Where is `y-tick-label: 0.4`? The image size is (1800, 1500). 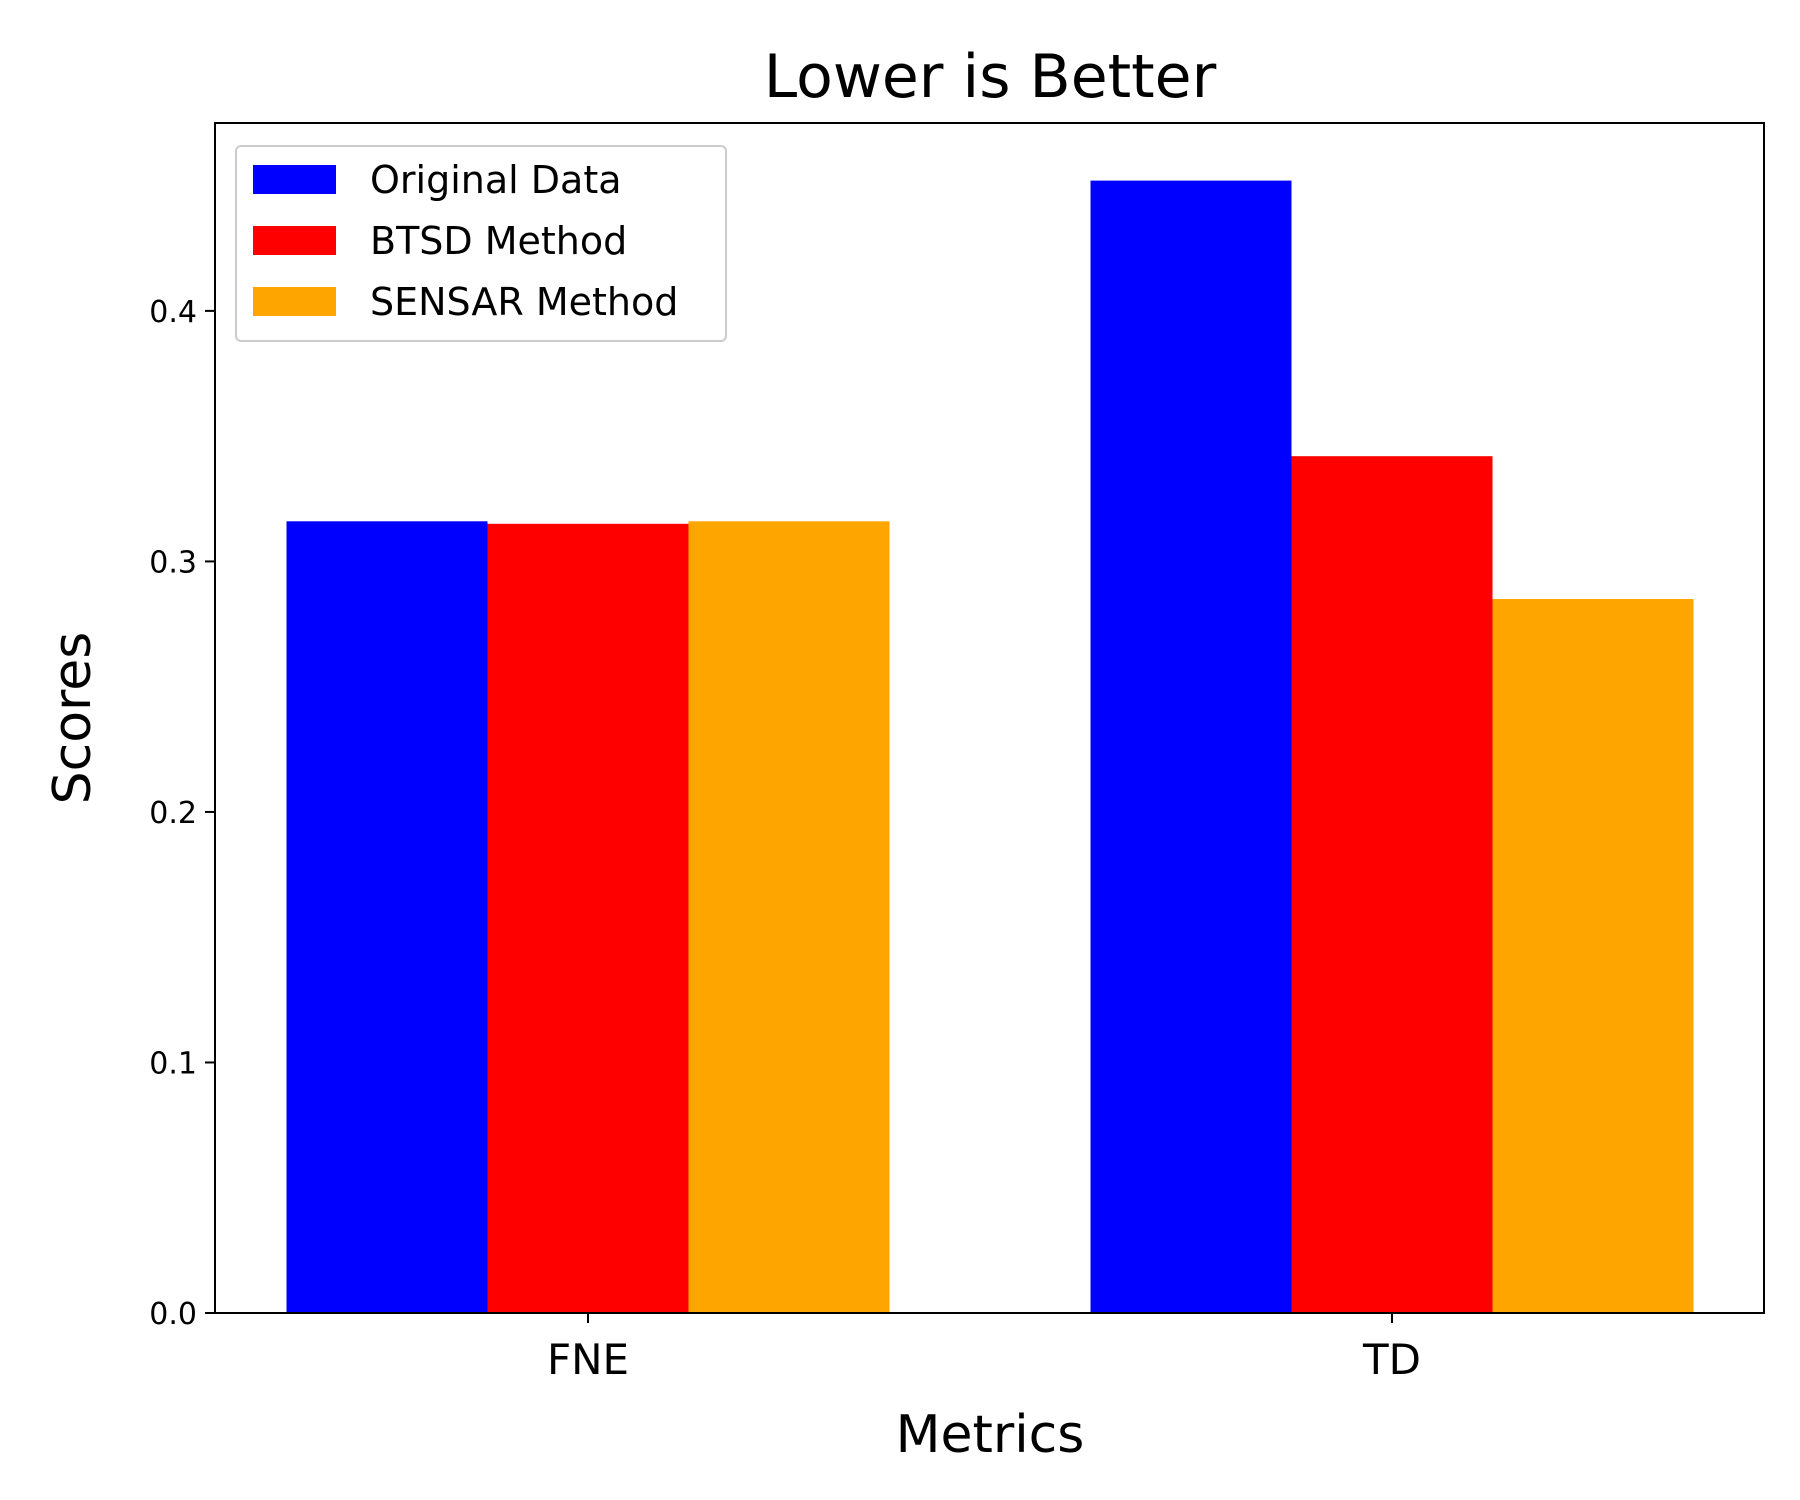
y-tick-label: 0.4 is located at coordinates (173, 312).